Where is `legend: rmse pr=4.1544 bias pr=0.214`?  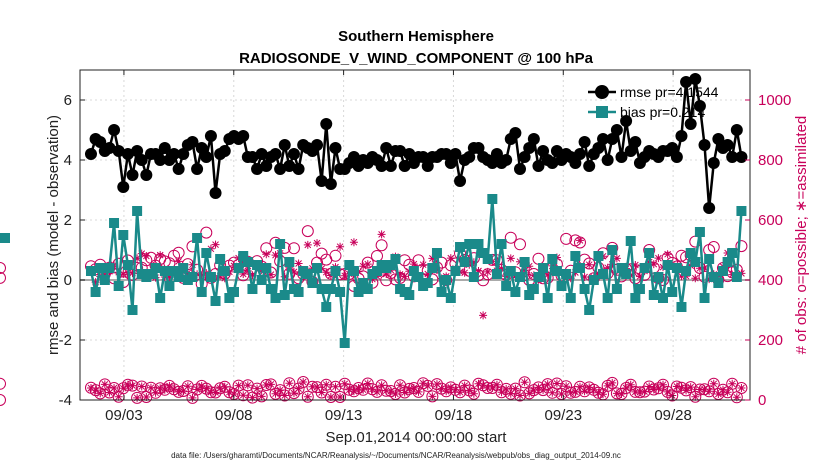 legend: rmse pr=4.1544 bias pr=0.214 is located at coordinates (653, 102).